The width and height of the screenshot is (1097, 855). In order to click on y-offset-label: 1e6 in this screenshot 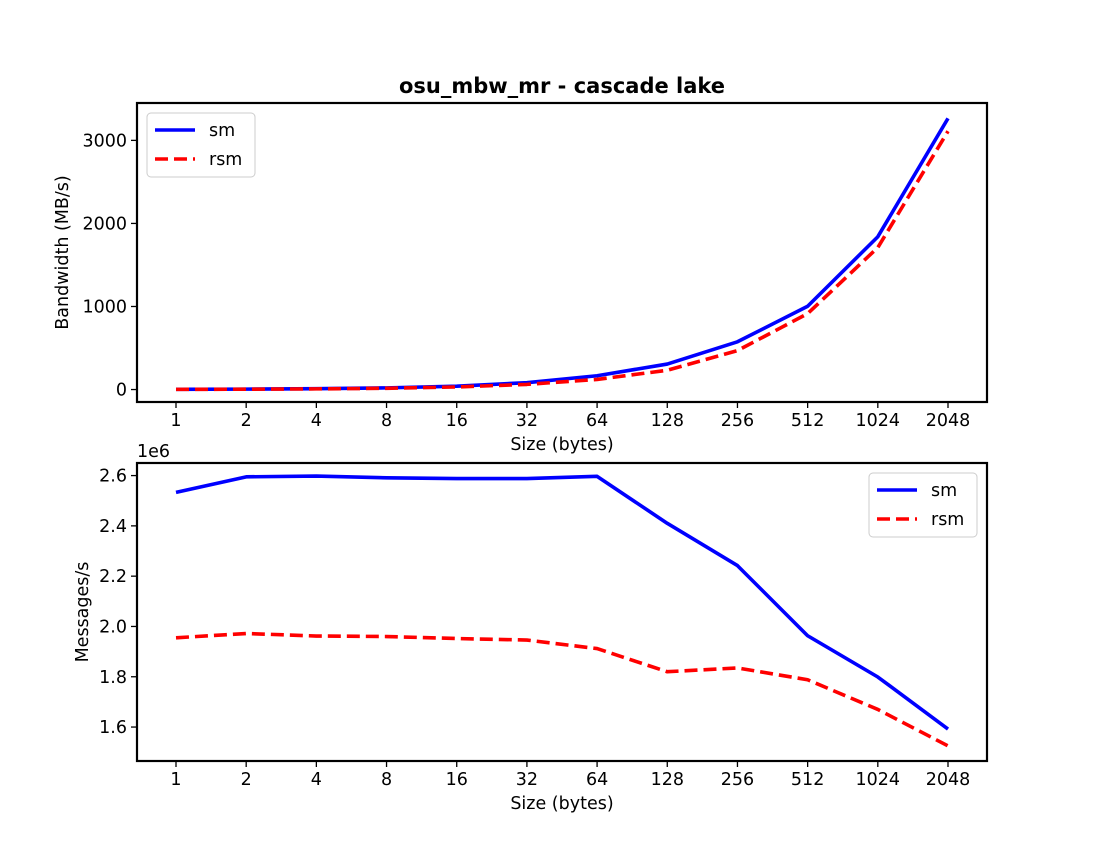, I will do `click(153, 452)`.